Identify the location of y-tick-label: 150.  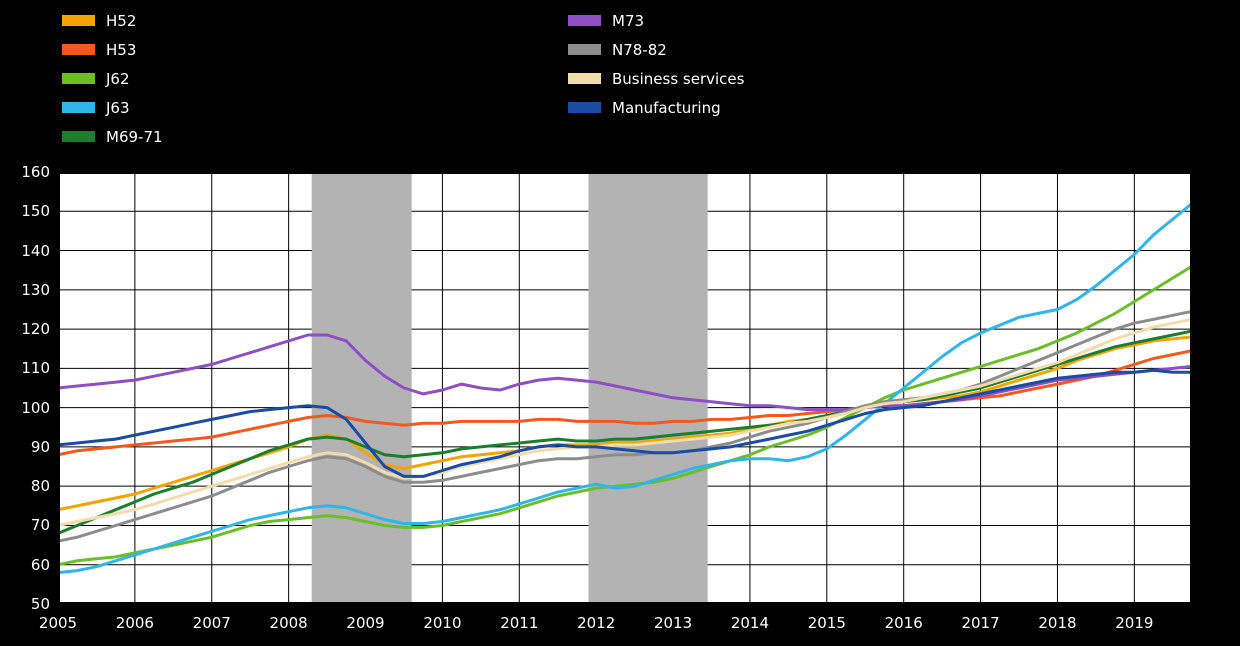
(35, 211).